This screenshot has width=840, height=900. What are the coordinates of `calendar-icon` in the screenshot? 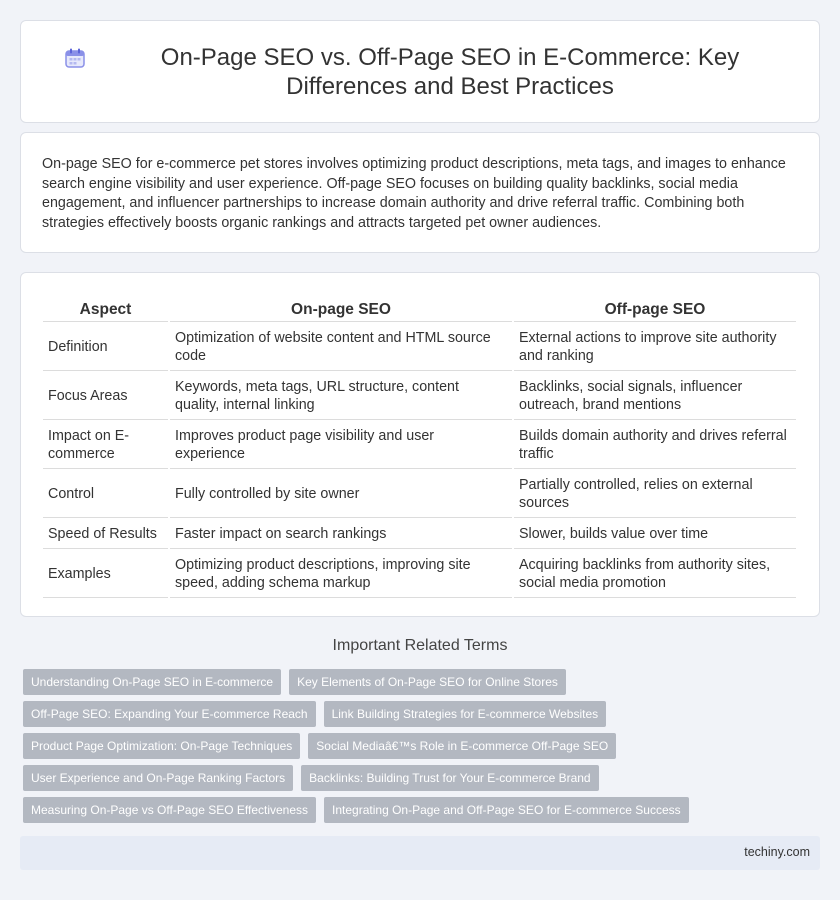 It's located at (75, 58).